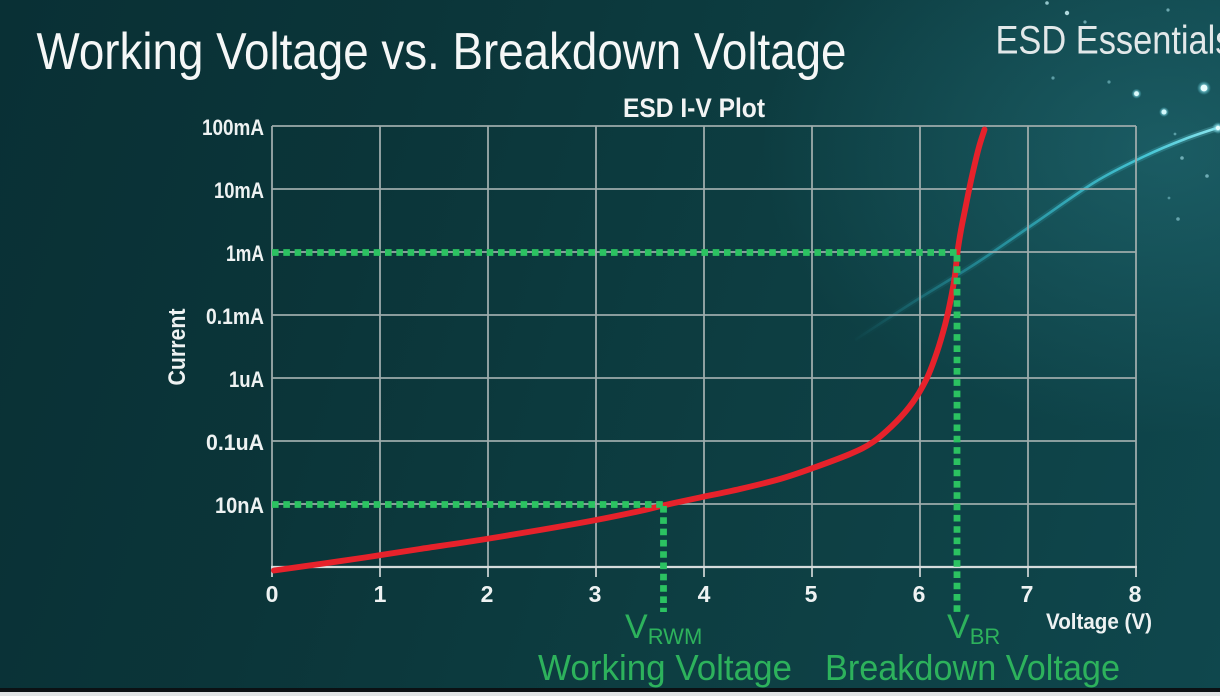 This screenshot has width=1220, height=696. Describe the element at coordinates (1135, 594) in the screenshot. I see `svg-text: 8` at that location.